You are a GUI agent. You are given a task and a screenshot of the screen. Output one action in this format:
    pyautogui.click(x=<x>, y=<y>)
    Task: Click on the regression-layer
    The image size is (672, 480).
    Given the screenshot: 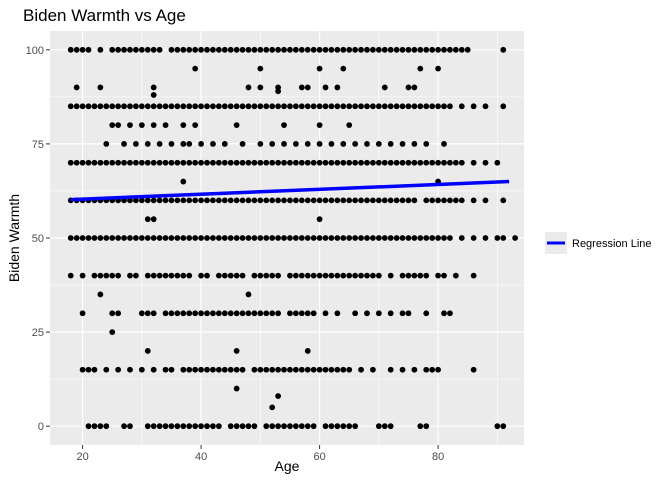 What is the action you would take?
    pyautogui.click(x=290, y=190)
    